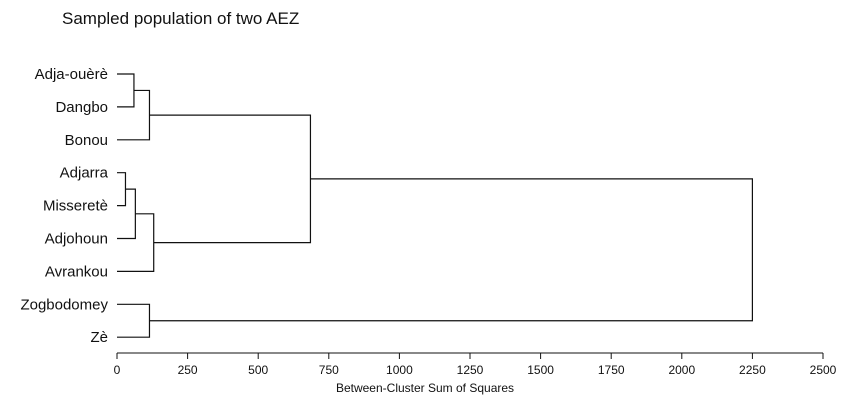  Describe the element at coordinates (76, 239) in the screenshot. I see `leaf-label: Adjohoun` at that location.